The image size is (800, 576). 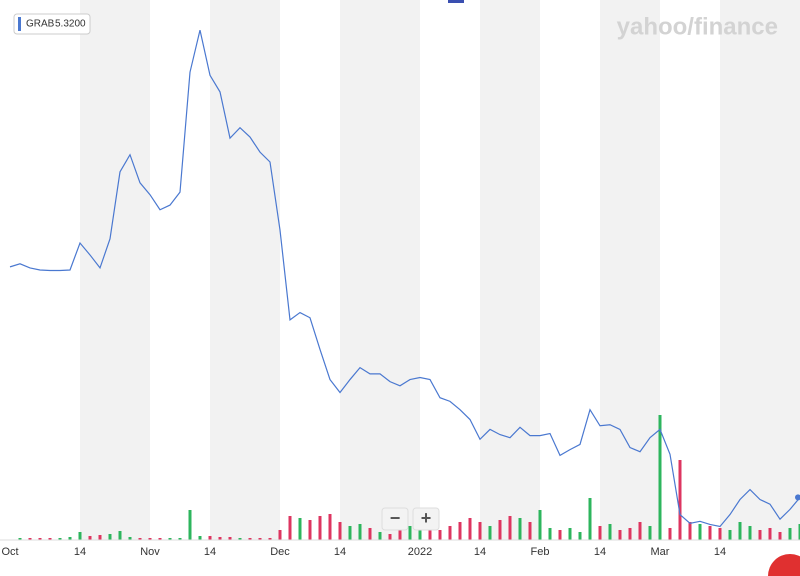 I want to click on x-tick-label: 2022, so click(x=420, y=552).